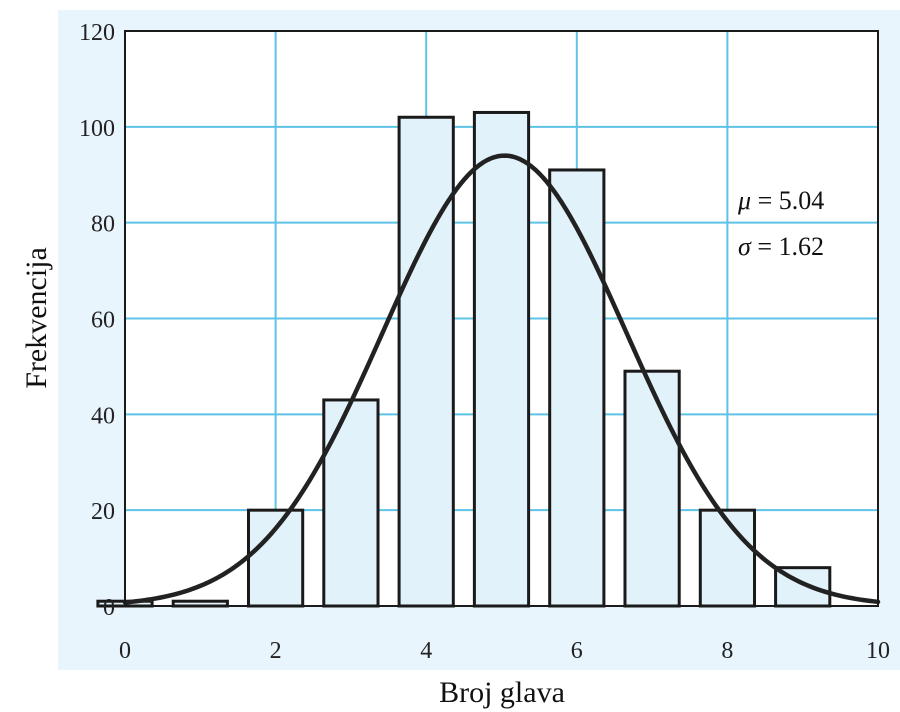  Describe the element at coordinates (745, 246) in the screenshot. I see `sigma-symbol: σ` at that location.